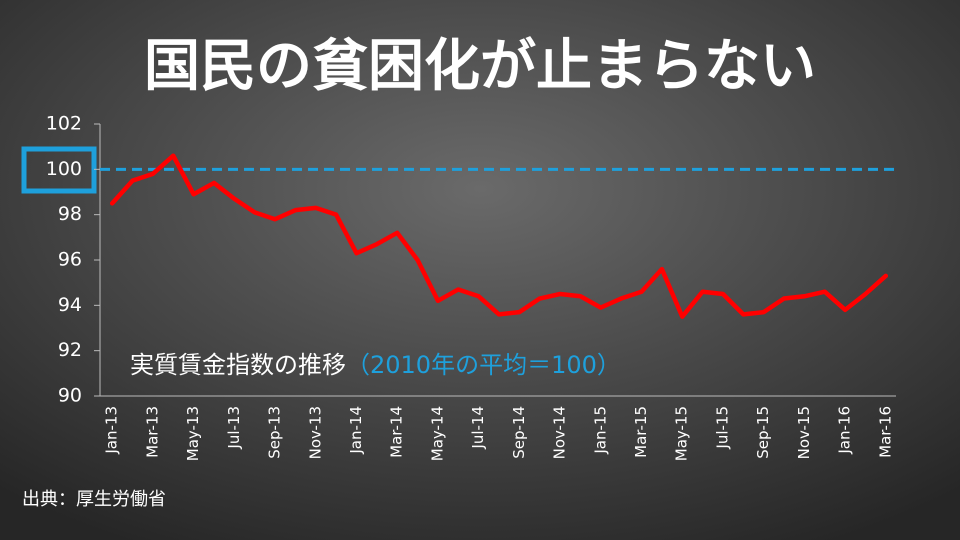 This screenshot has height=540, width=960. I want to click on highlight-box, so click(59, 170).